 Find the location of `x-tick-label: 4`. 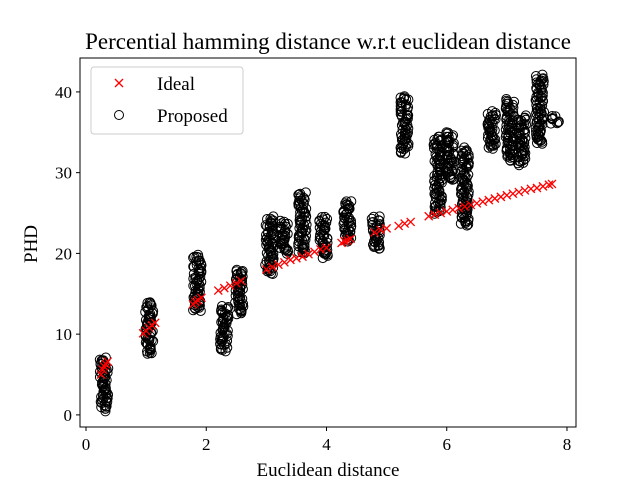

x-tick-label: 4 is located at coordinates (326, 444).